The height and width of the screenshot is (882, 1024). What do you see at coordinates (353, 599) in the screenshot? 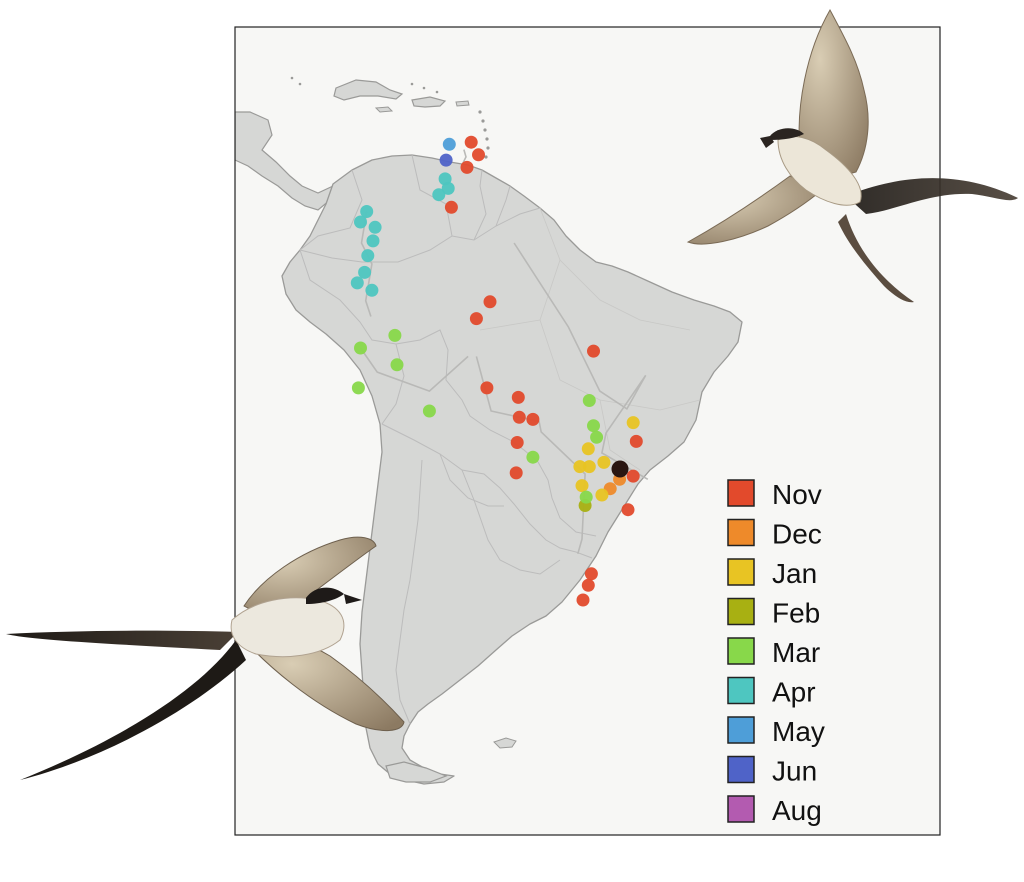
I see `bird-bottom-beak` at bounding box center [353, 599].